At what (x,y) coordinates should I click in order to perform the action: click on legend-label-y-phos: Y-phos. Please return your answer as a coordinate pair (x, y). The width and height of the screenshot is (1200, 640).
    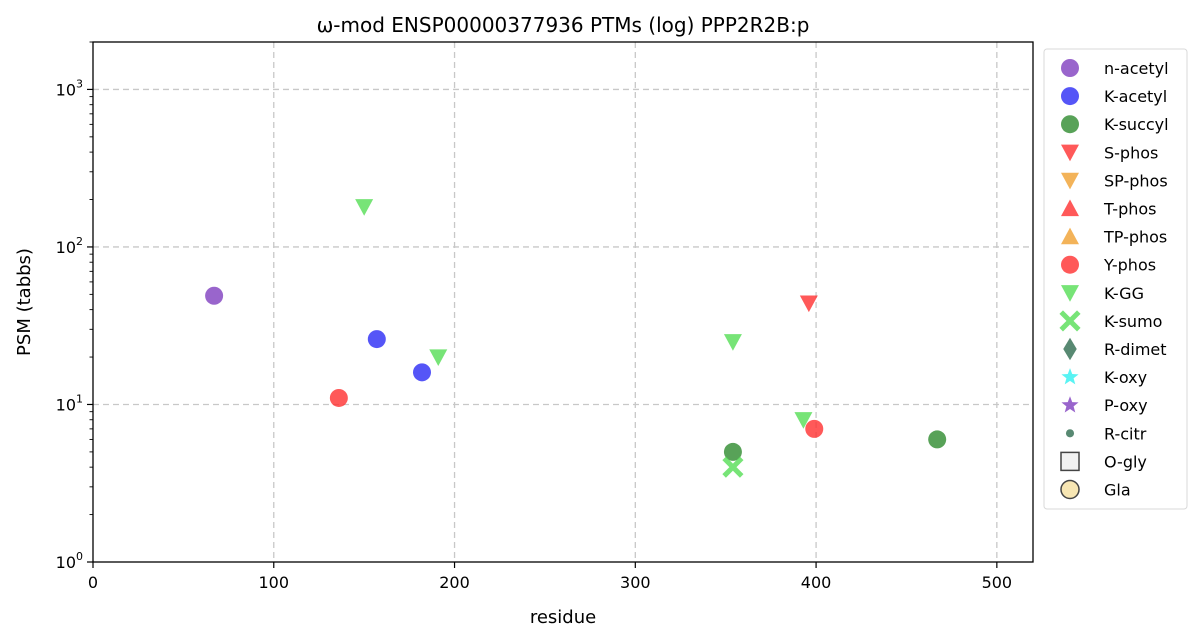
    Looking at the image, I should click on (1129, 265).